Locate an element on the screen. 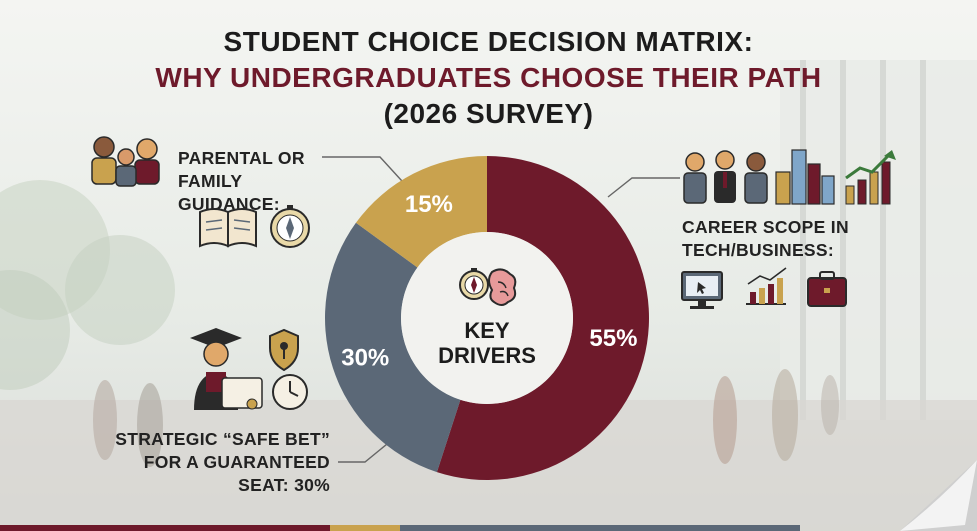  computer-monitor-icon is located at coordinates (702, 290).